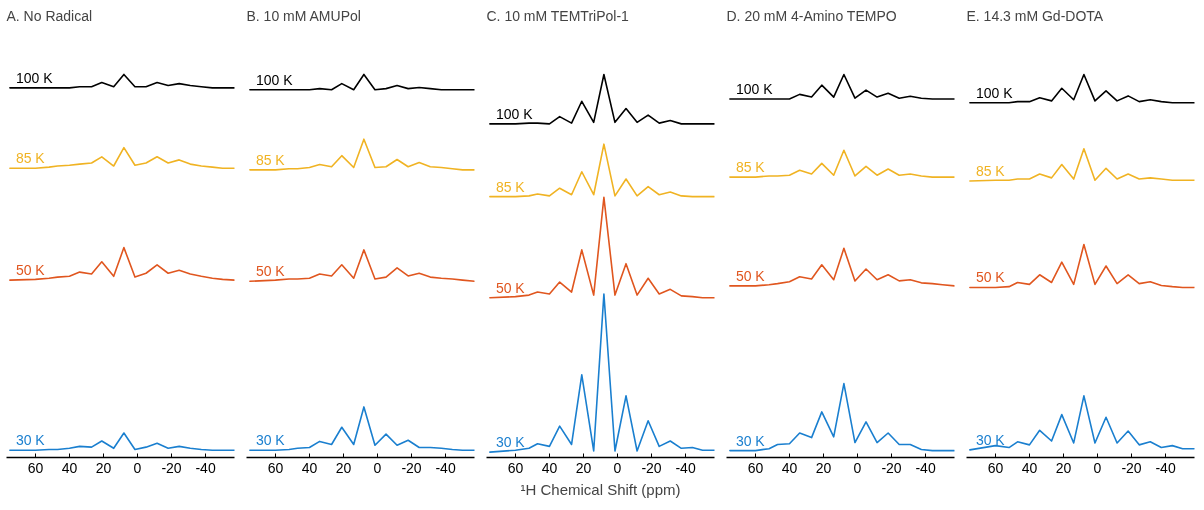 The image size is (1204, 510). Describe the element at coordinates (811, 15) in the screenshot. I see `chart-title: D. 20 mM 4-Amino TEMPO` at that location.